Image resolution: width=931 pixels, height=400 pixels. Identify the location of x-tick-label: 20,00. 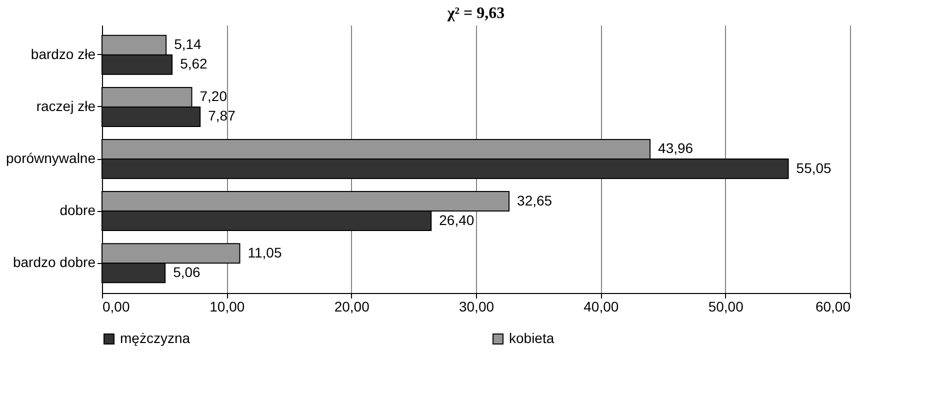
(352, 306).